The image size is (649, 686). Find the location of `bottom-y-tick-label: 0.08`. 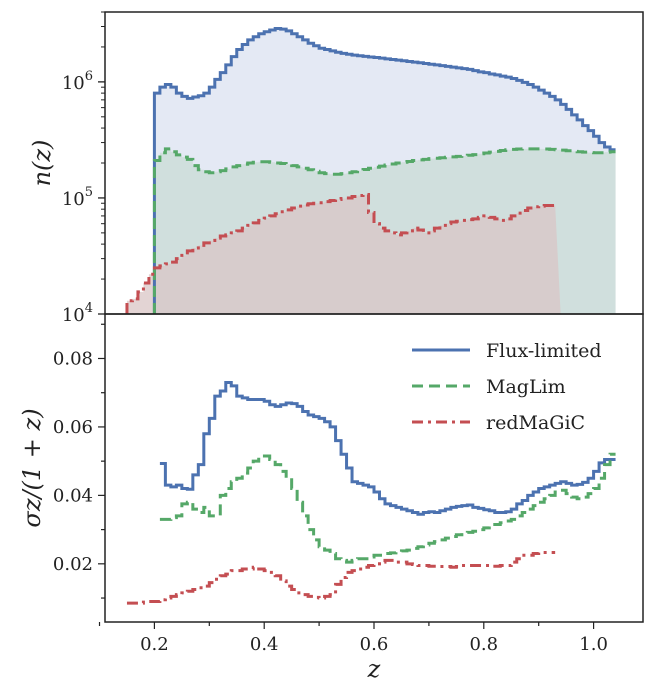

bottom-y-tick-label: 0.08 is located at coordinates (73, 358).